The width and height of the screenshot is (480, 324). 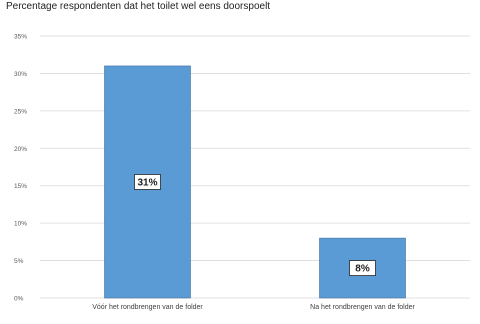 What do you see at coordinates (19, 299) in the screenshot?
I see `y-tick-label: 0%` at bounding box center [19, 299].